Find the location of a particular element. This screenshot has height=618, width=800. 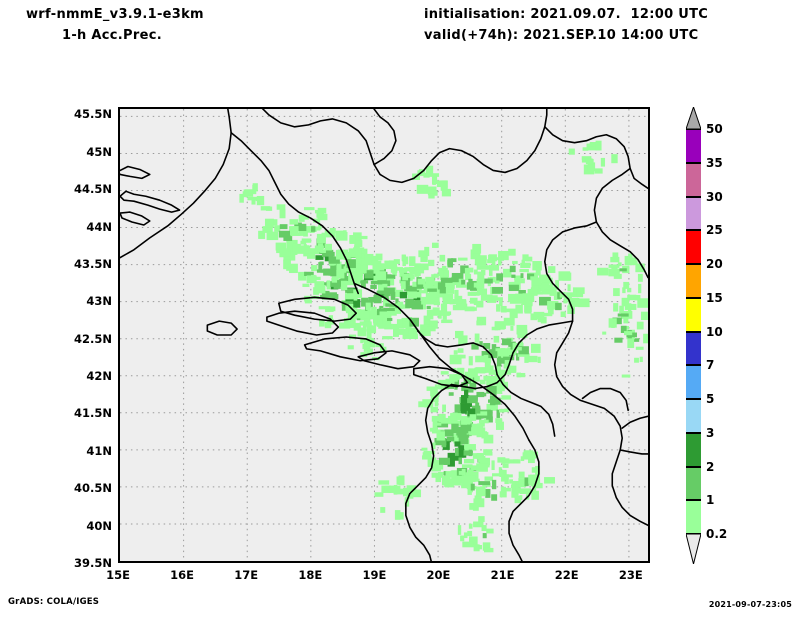

colorbar-tick-label: 0.2 is located at coordinates (717, 534).